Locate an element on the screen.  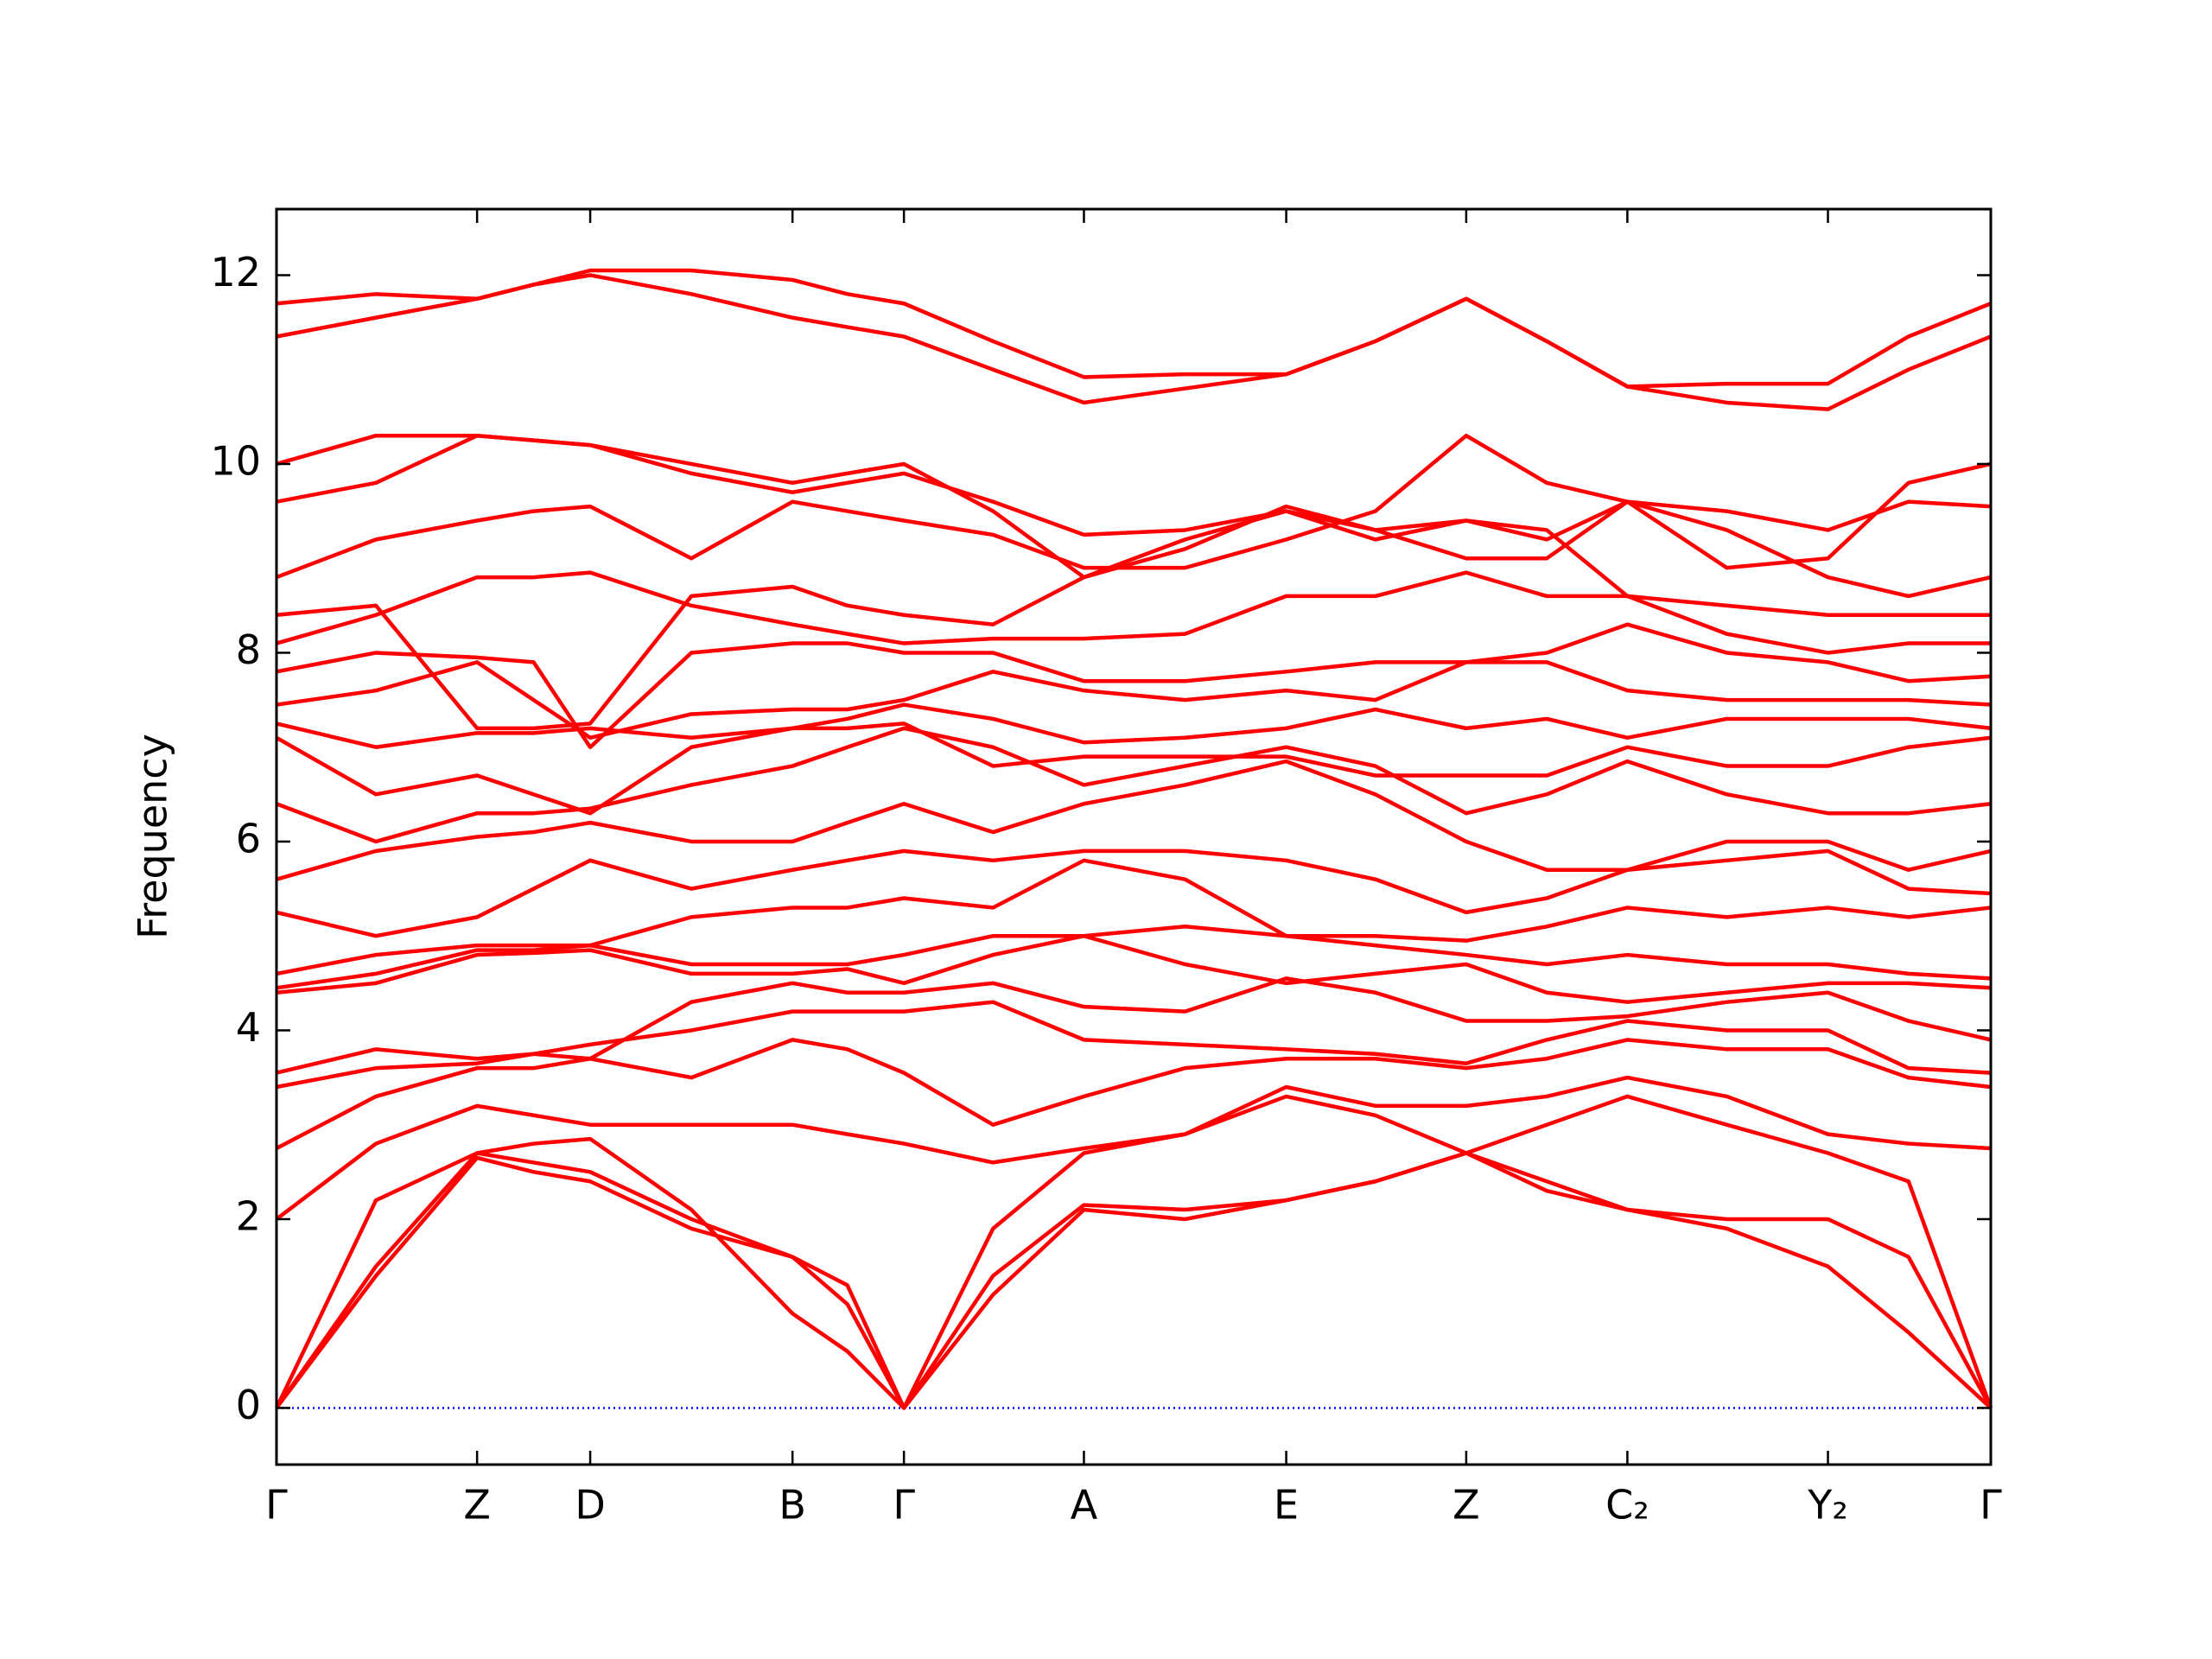
y-tick-label: 12 is located at coordinates (235, 272).